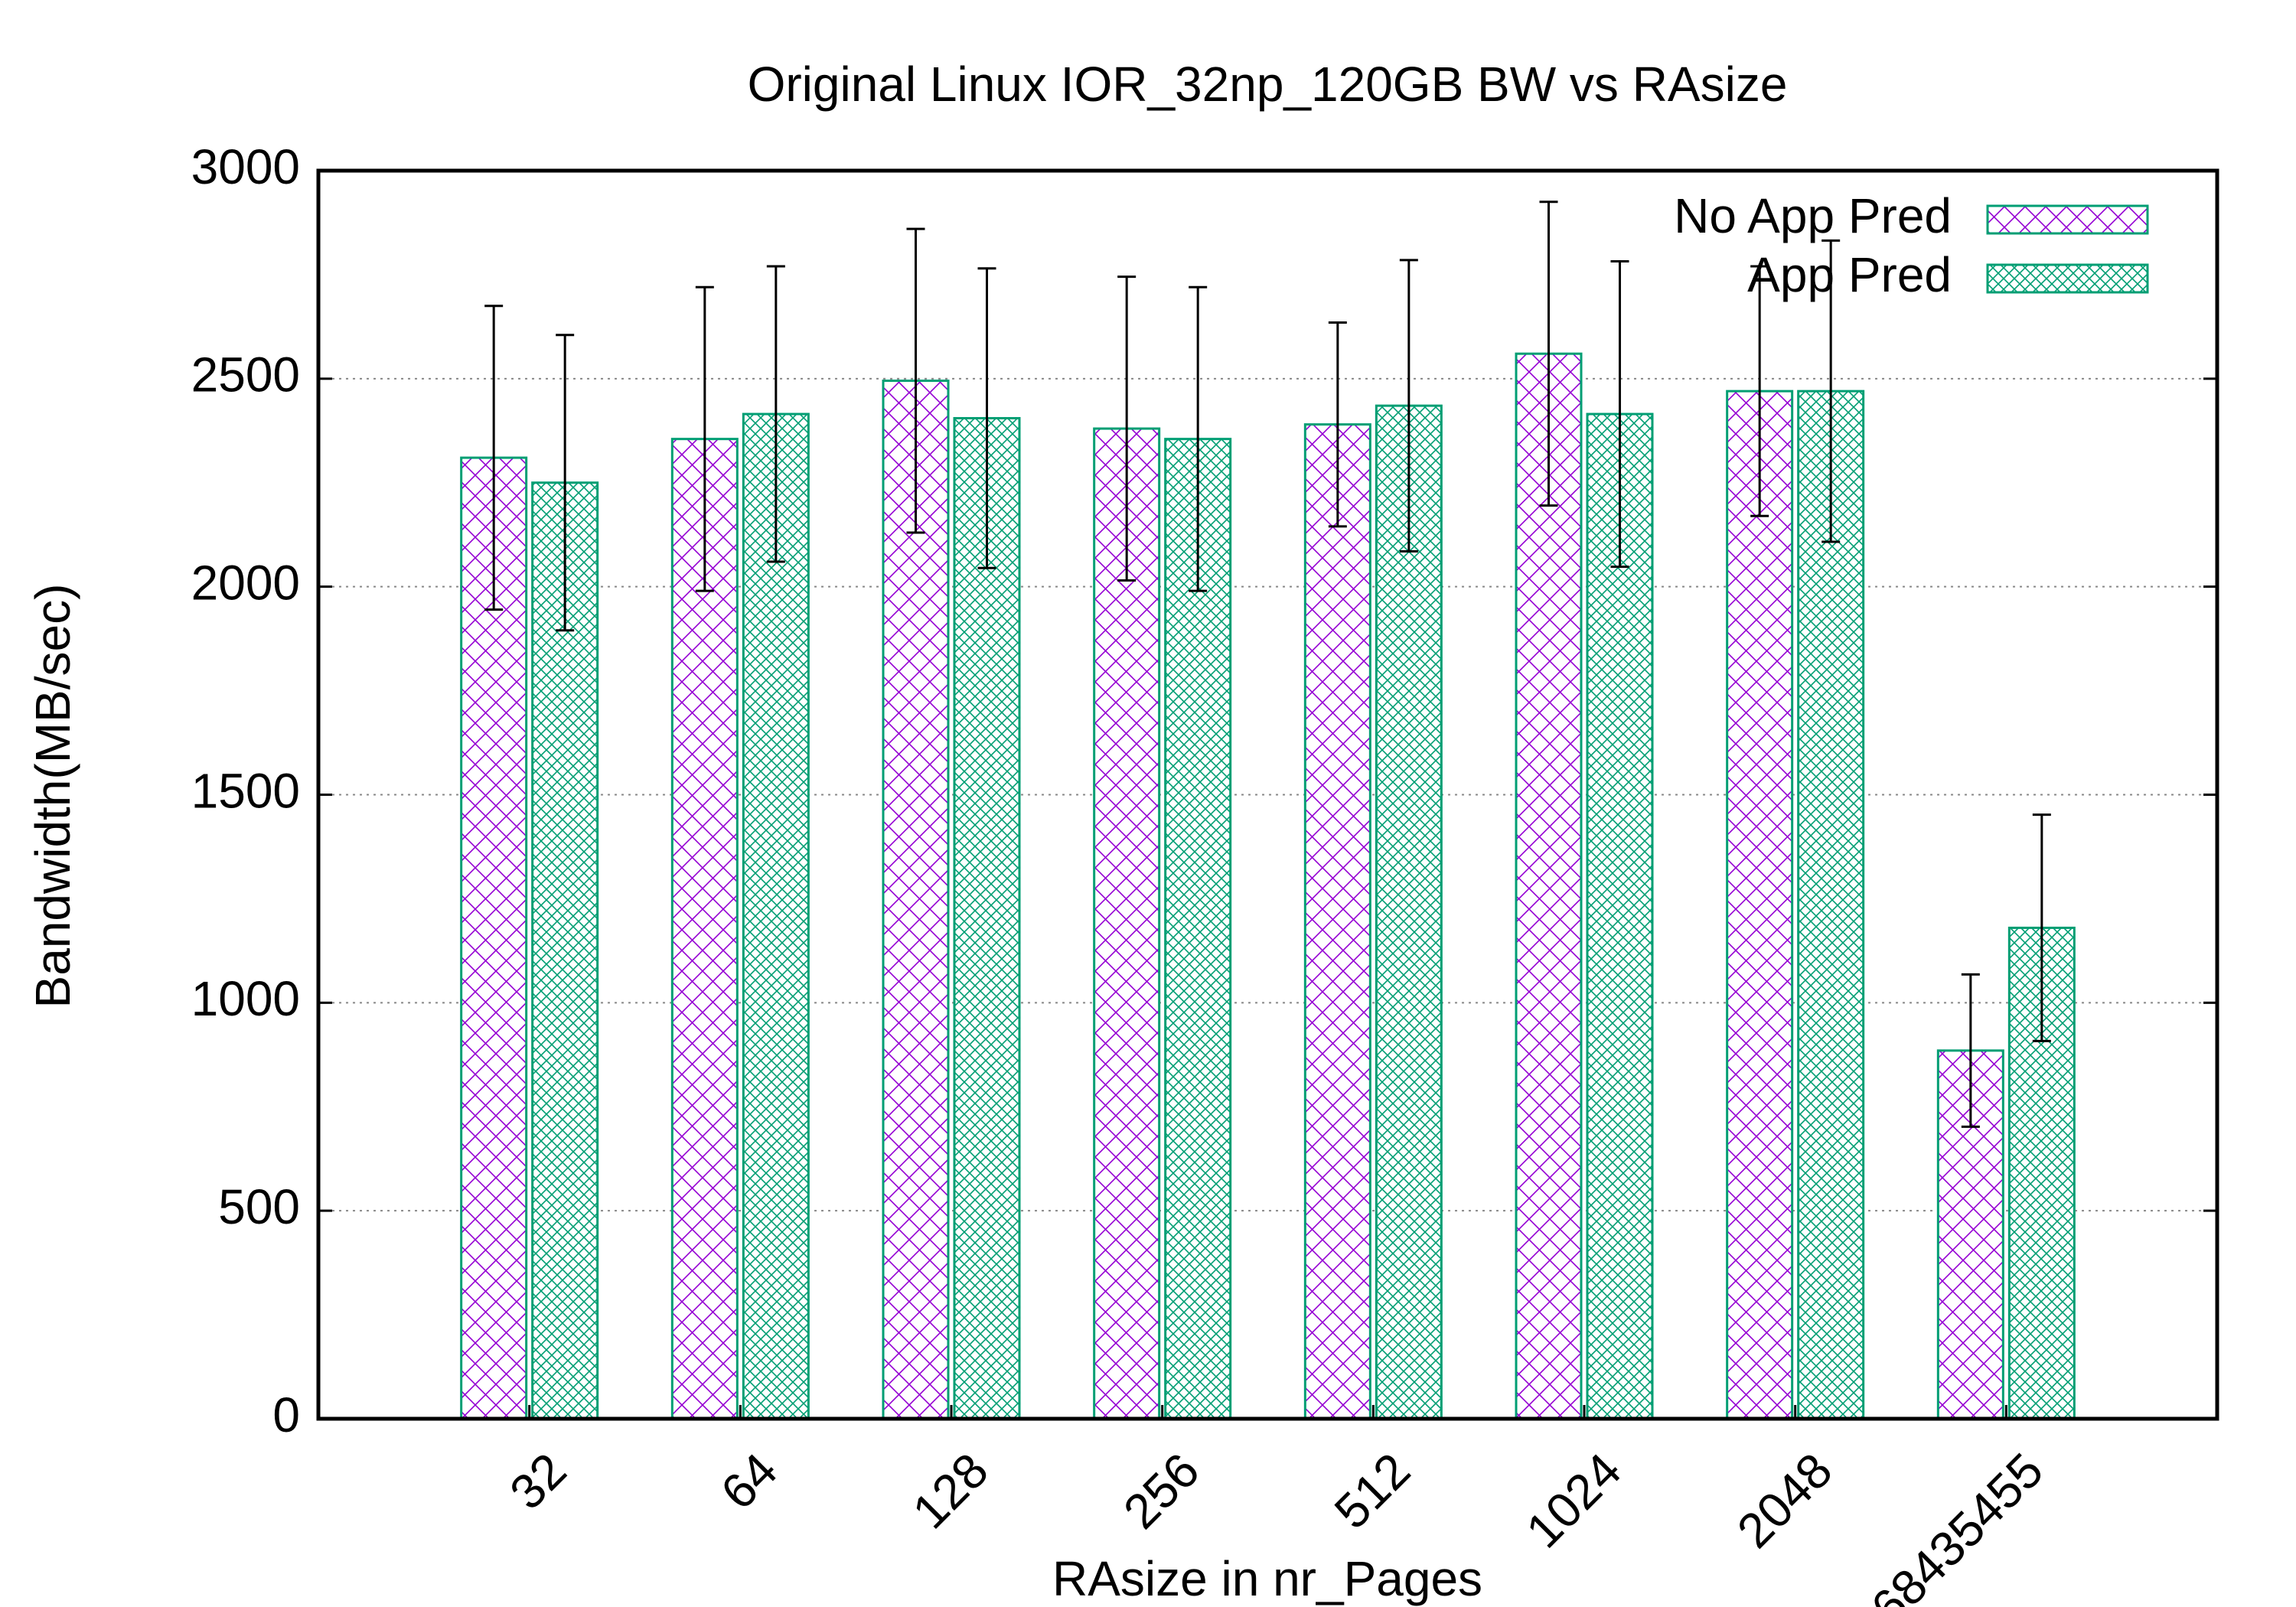 This screenshot has height=1607, width=2296. Describe the element at coordinates (52, 796) in the screenshot. I see `y-axis-label: Bandwidth(MB/sec)` at that location.